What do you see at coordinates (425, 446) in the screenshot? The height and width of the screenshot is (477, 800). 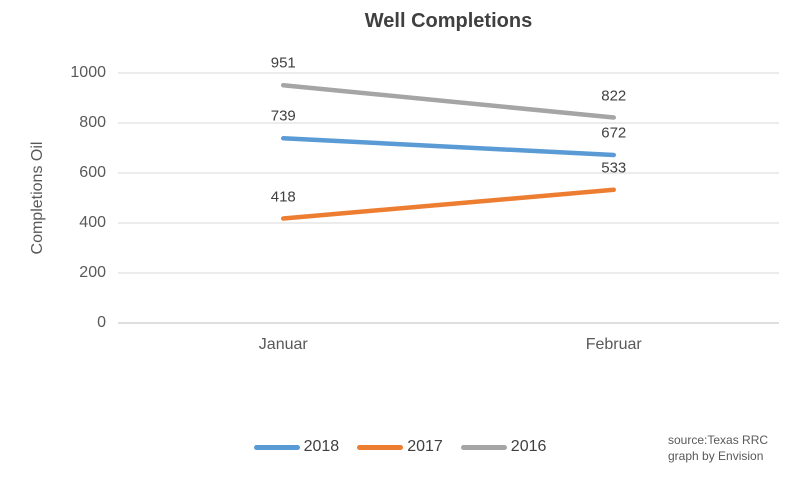 I see `legend-label-2017: 2017` at bounding box center [425, 446].